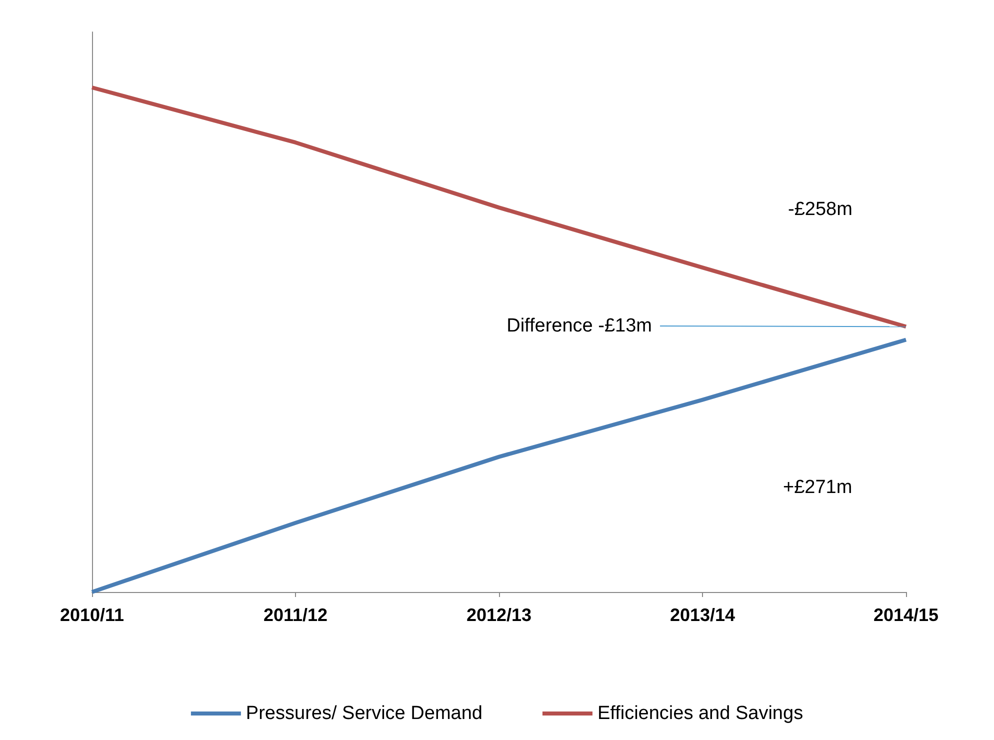 This screenshot has width=994, height=740. Describe the element at coordinates (817, 487) in the screenshot. I see `annotation: +£271m` at that location.